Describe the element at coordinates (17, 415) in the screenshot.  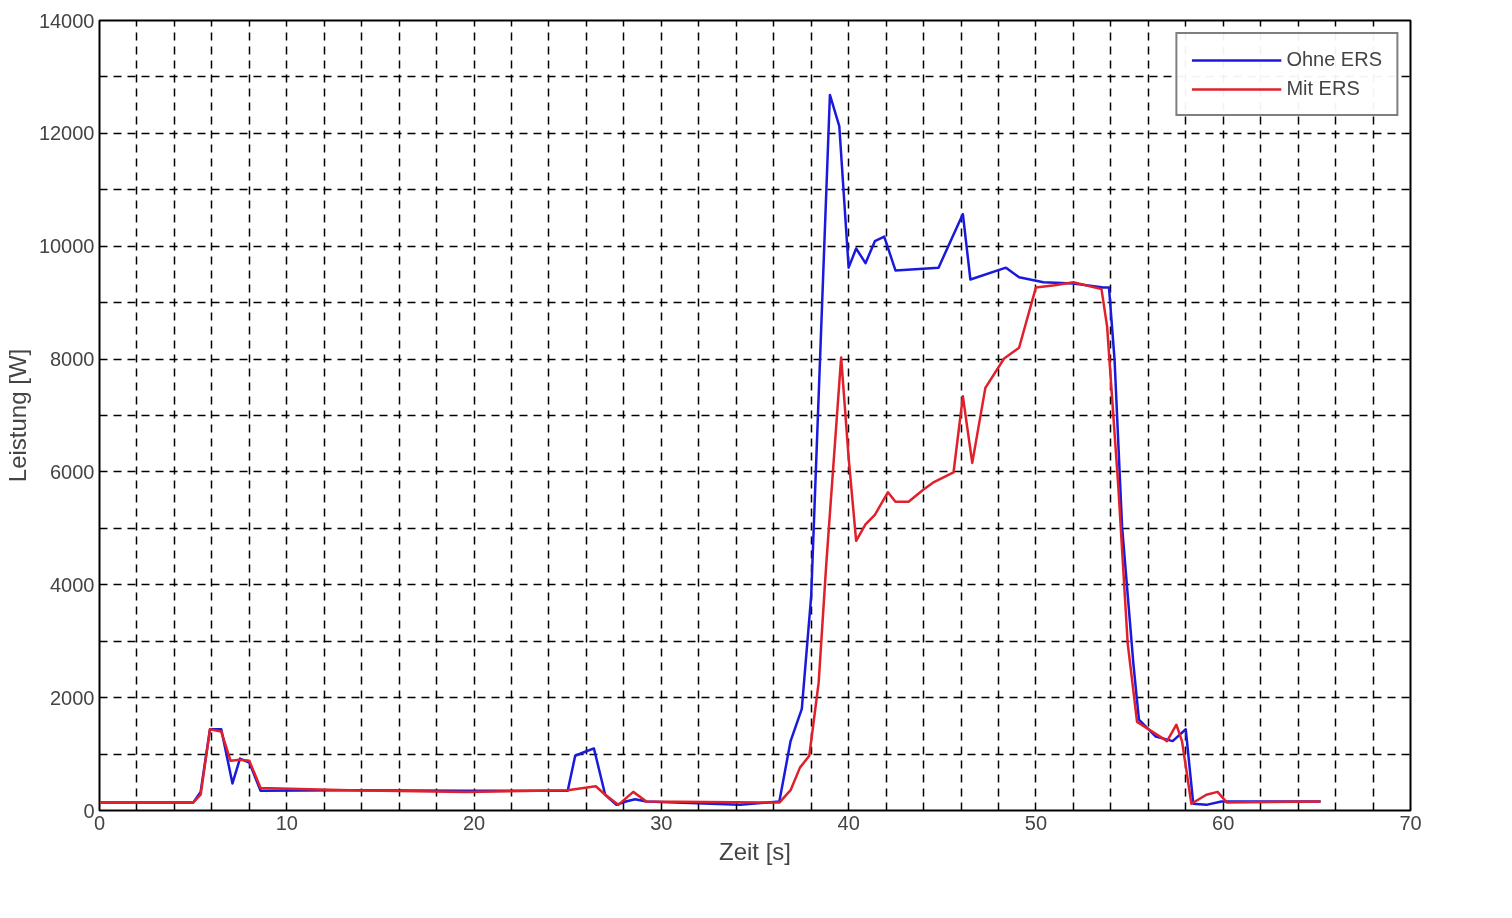
I see `y-axis-title: Leistung [W]` at that location.